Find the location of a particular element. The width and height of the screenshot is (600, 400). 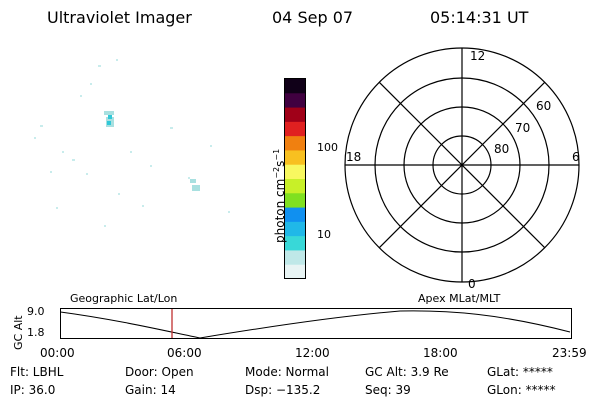

x-tick-1200: 12:00 is located at coordinates (312, 353).